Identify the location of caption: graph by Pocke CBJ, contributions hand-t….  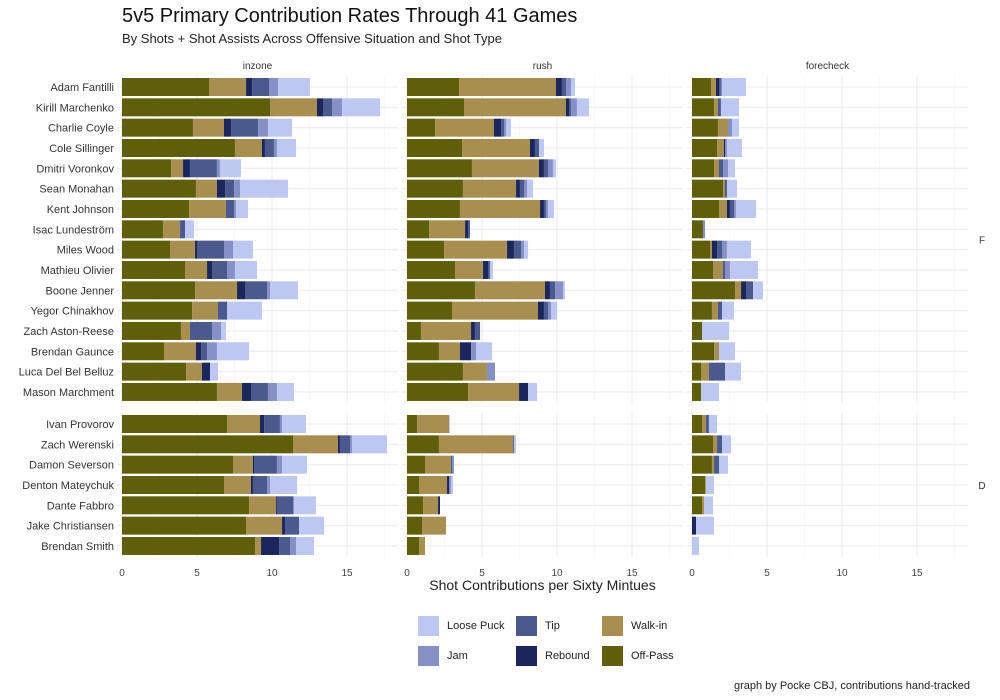
(851, 686).